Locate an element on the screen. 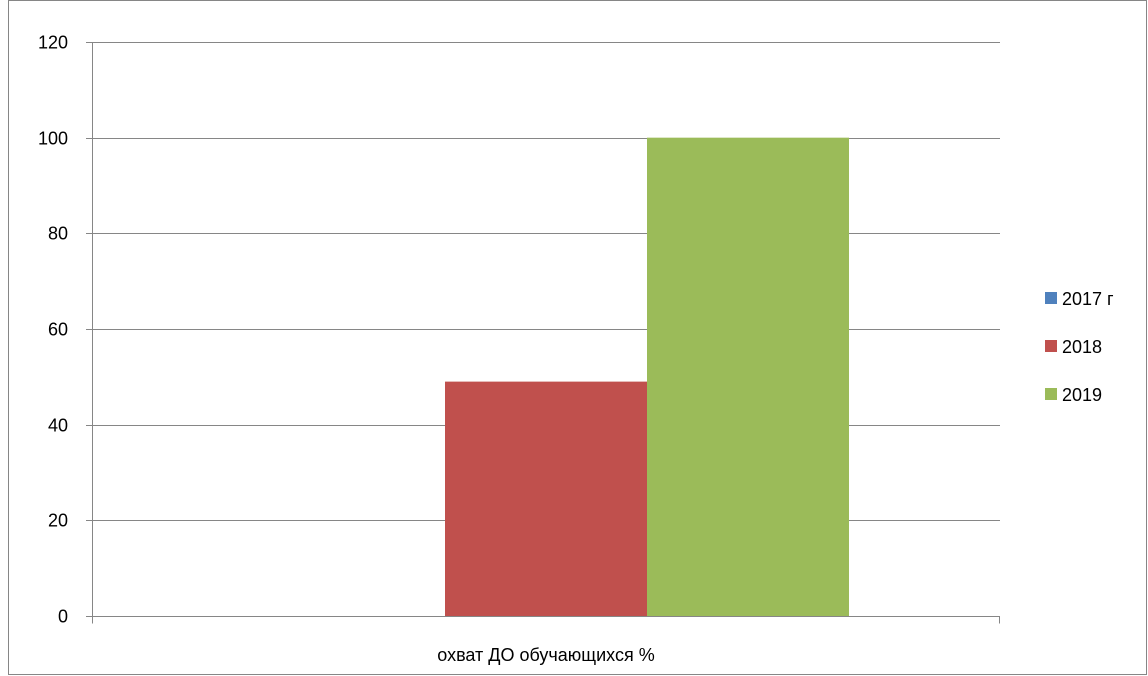 This screenshot has width=1148, height=676. legend-label-2017-г: 2017 г is located at coordinates (1088, 299).